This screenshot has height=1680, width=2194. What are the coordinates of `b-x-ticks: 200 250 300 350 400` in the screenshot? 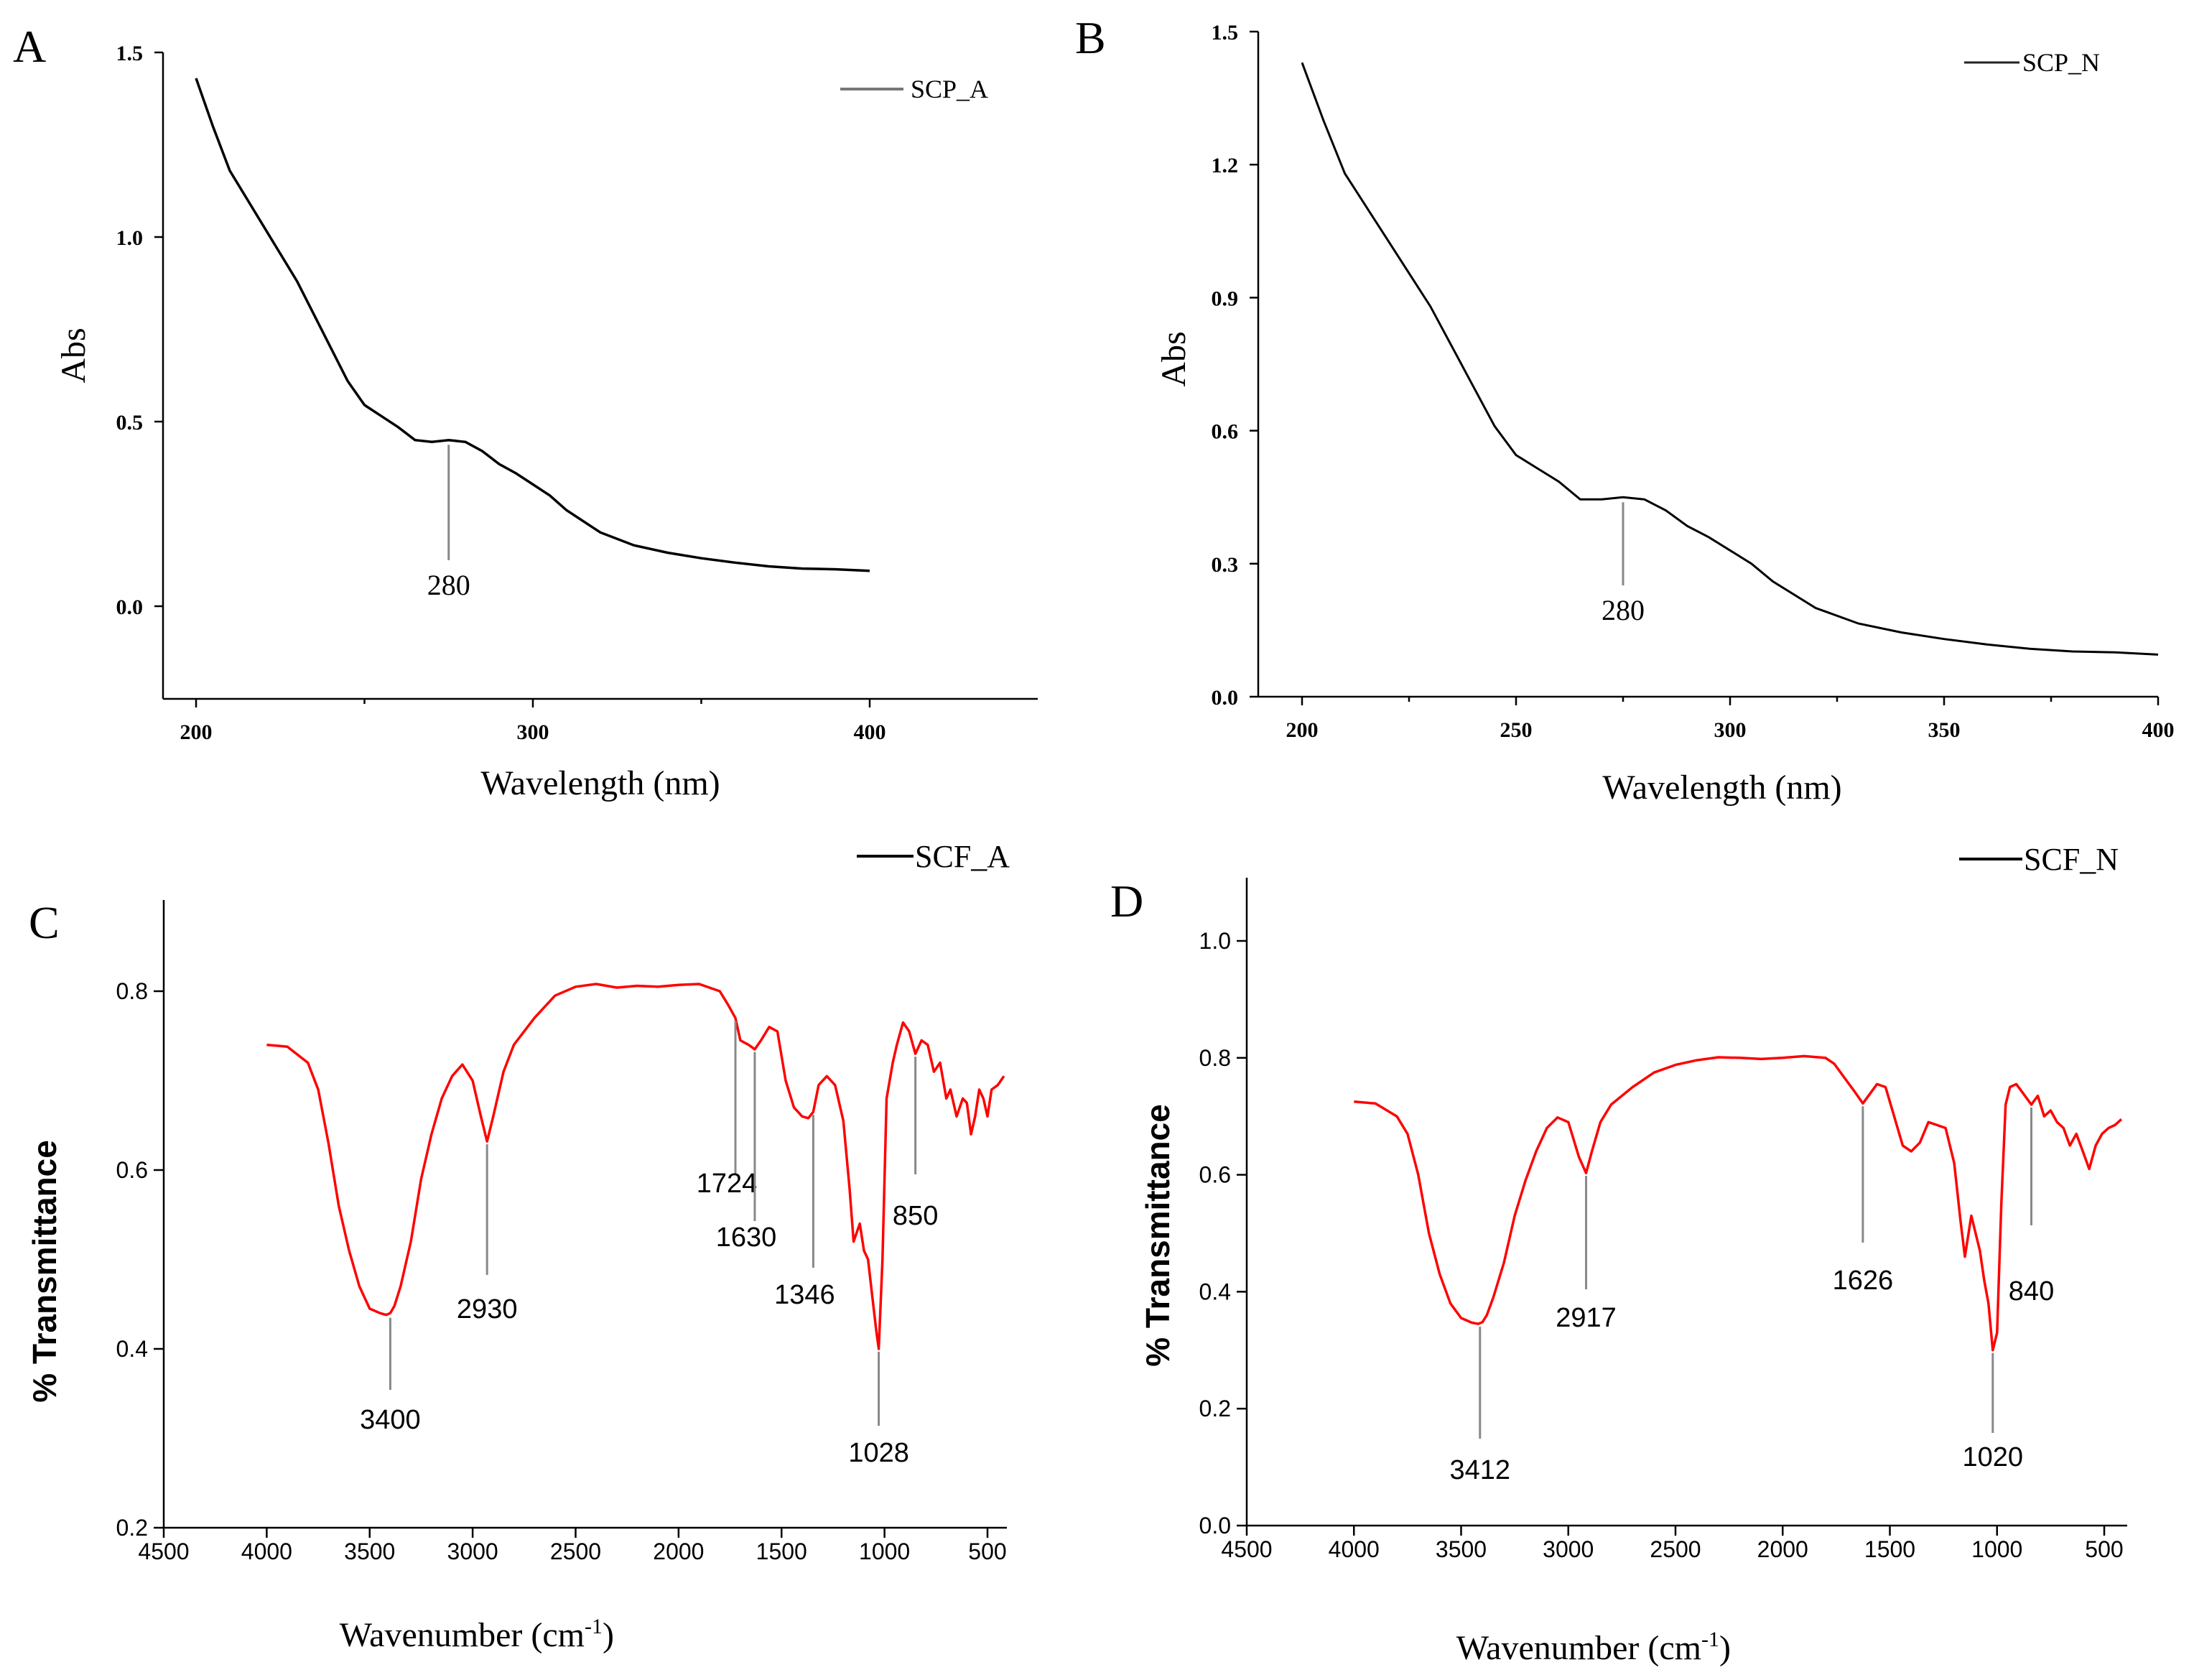 It's located at (1730, 719).